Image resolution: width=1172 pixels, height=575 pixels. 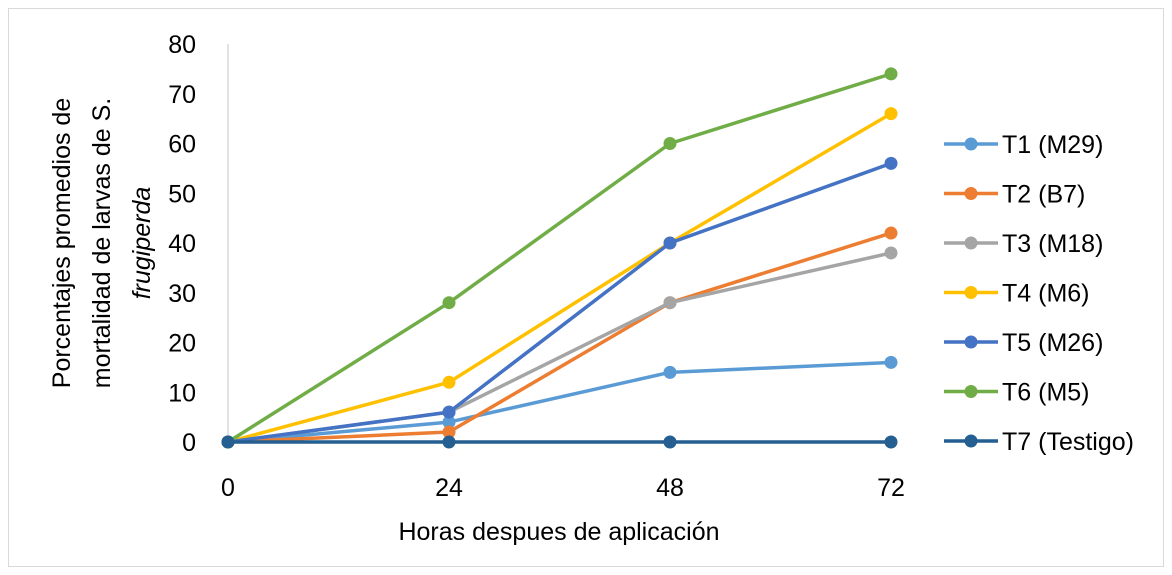 I want to click on y-tick-label: 80, so click(x=182, y=45).